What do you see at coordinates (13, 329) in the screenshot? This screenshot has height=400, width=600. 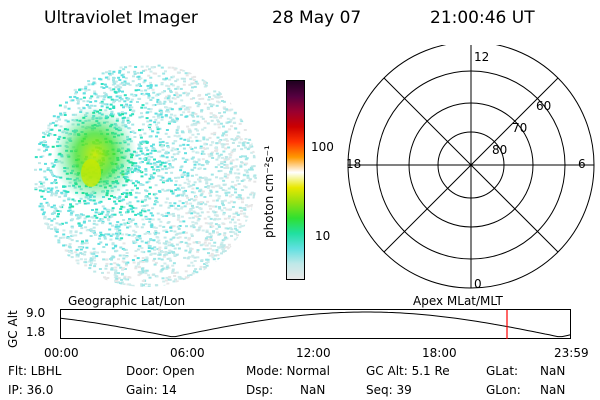 I see `timeline-y-axis-label: GC Alt` at bounding box center [13, 329].